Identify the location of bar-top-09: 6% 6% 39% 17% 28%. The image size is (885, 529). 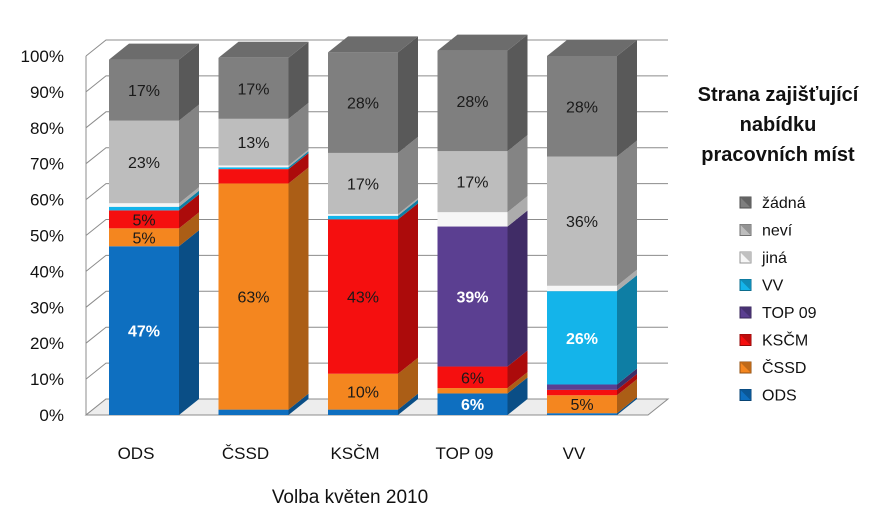
(482, 224).